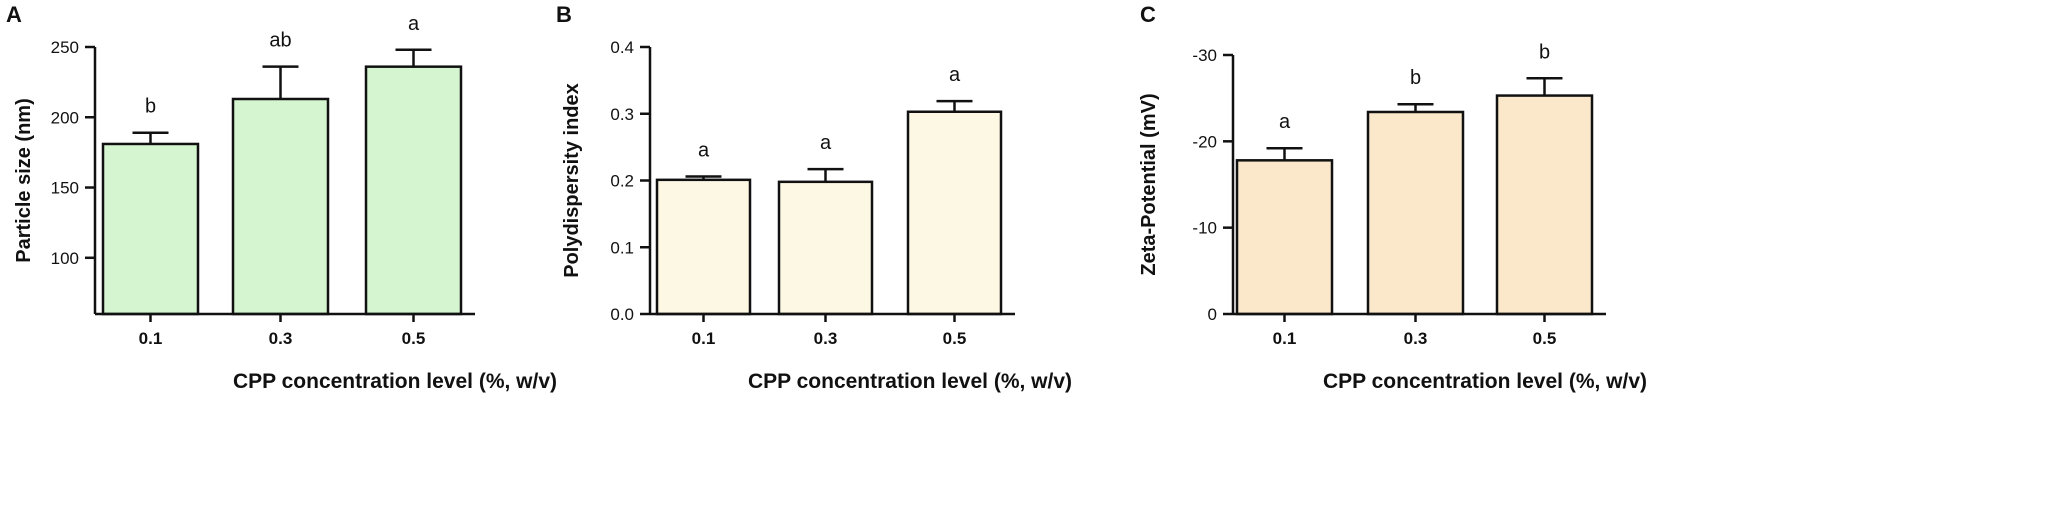  What do you see at coordinates (1212, 314) in the screenshot?
I see `y-tick-label: 0` at bounding box center [1212, 314].